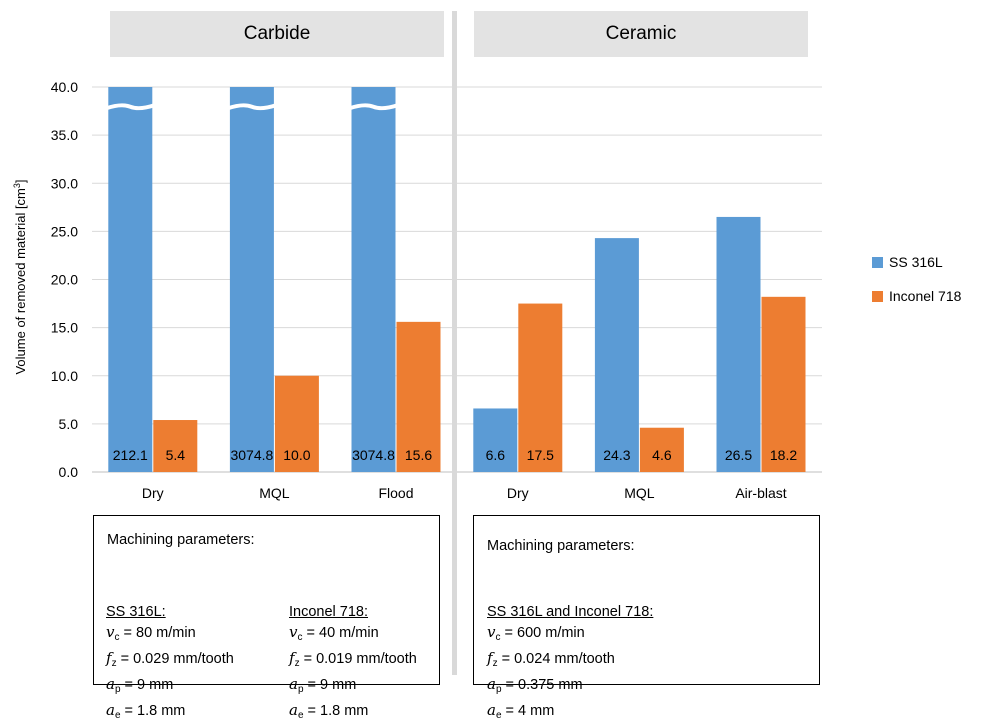 The width and height of the screenshot is (983, 726). I want to click on y-tick-label: 0.0, so click(69, 472).